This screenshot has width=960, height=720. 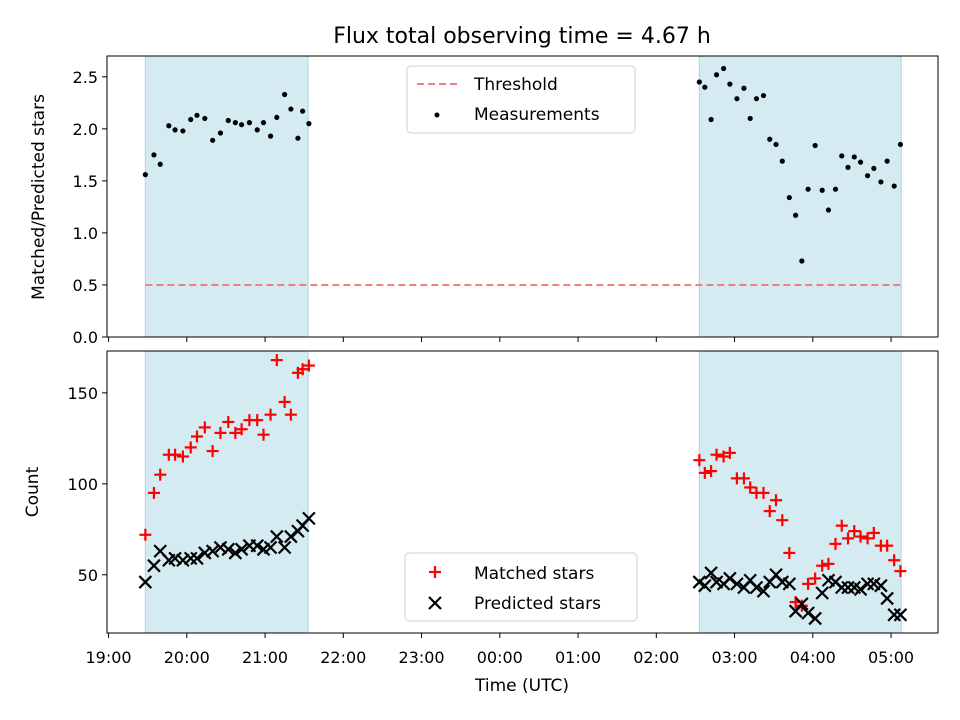 What do you see at coordinates (522, 36) in the screenshot?
I see `top-title: Flux total observing time = 4.67 h` at bounding box center [522, 36].